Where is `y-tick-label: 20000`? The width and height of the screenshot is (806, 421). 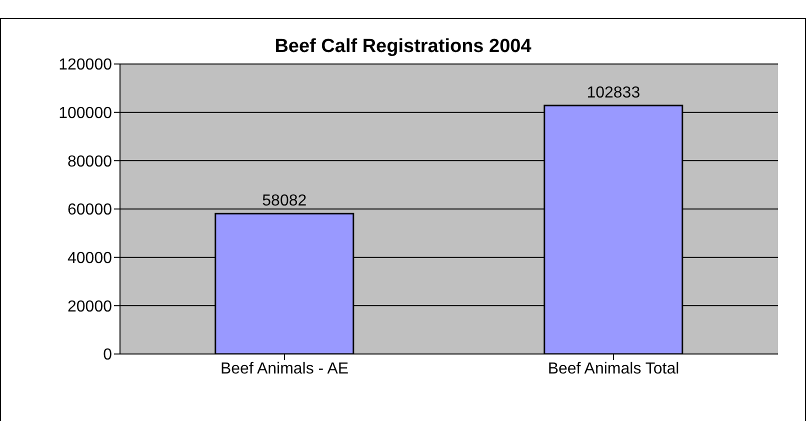 y-tick-label: 20000 is located at coordinates (90, 307).